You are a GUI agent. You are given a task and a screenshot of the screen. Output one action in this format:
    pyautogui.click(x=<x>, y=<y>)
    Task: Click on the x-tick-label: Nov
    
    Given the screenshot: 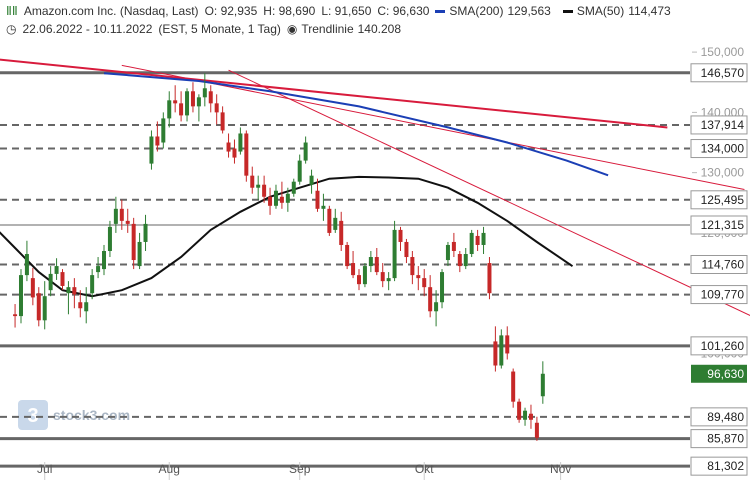 What is the action you would take?
    pyautogui.click(x=560, y=469)
    